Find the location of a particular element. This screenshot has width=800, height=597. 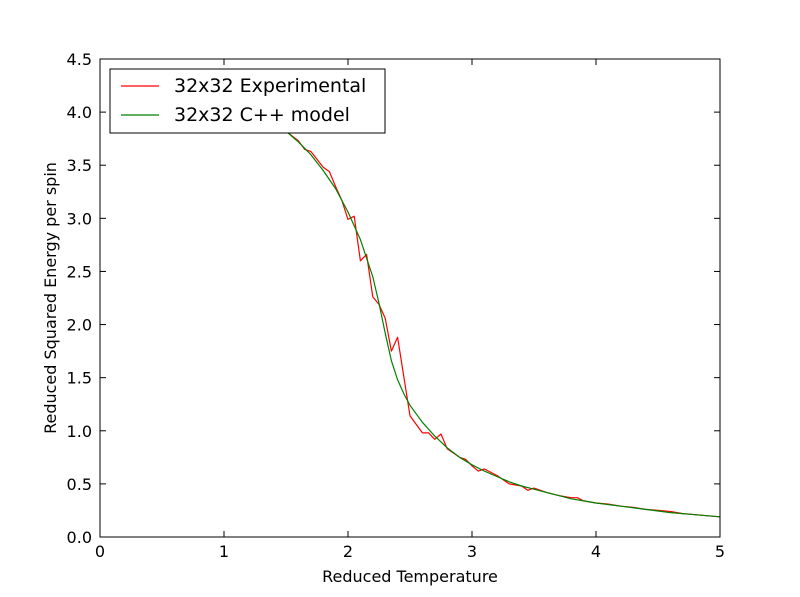

legend-box is located at coordinates (247, 101).